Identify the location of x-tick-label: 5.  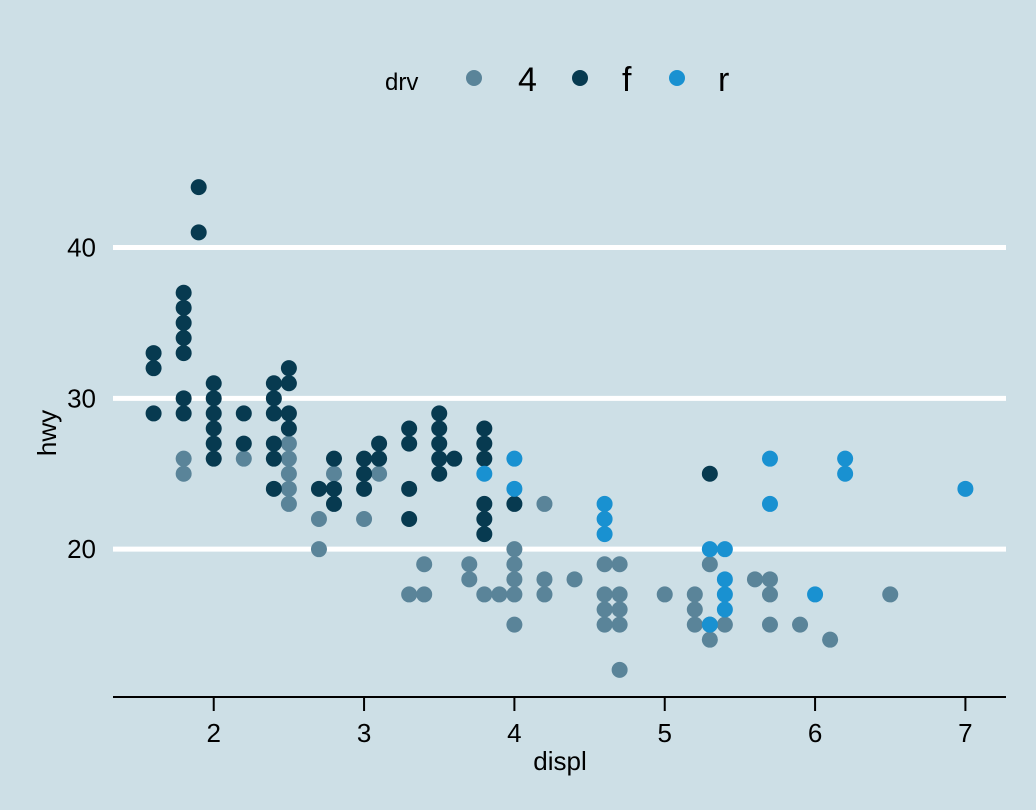
(665, 733).